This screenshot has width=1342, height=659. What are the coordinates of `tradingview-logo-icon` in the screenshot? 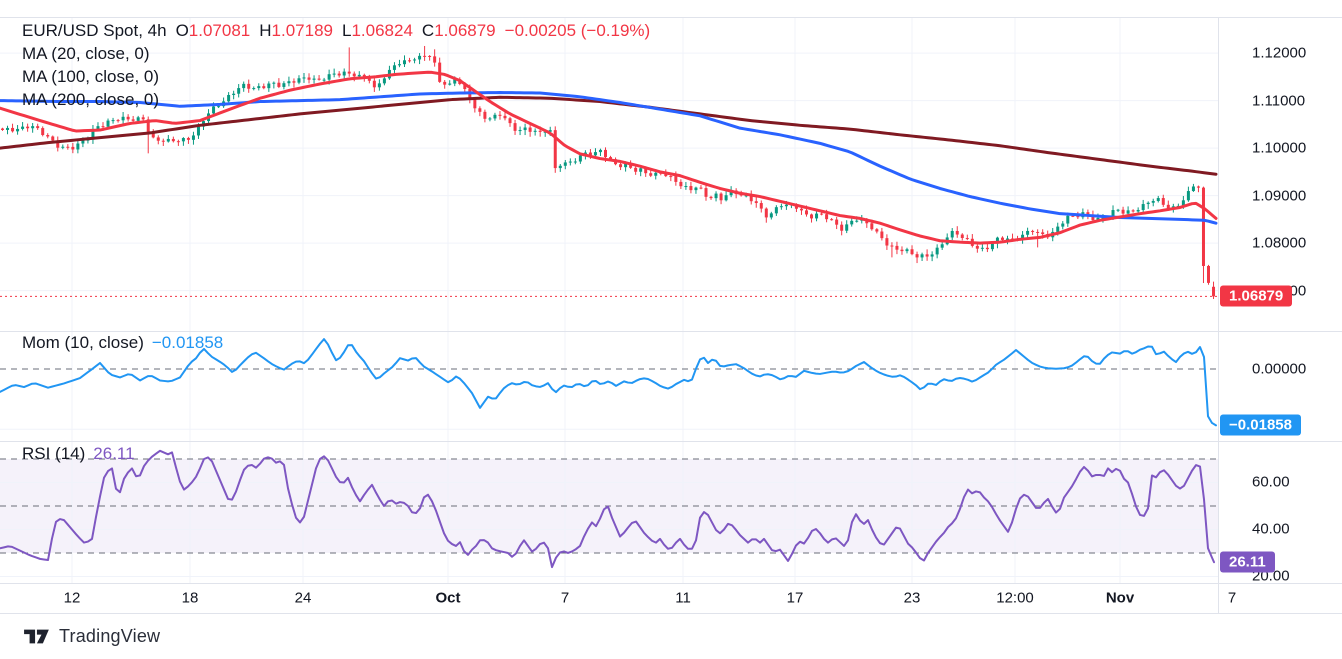 It's located at (36, 636).